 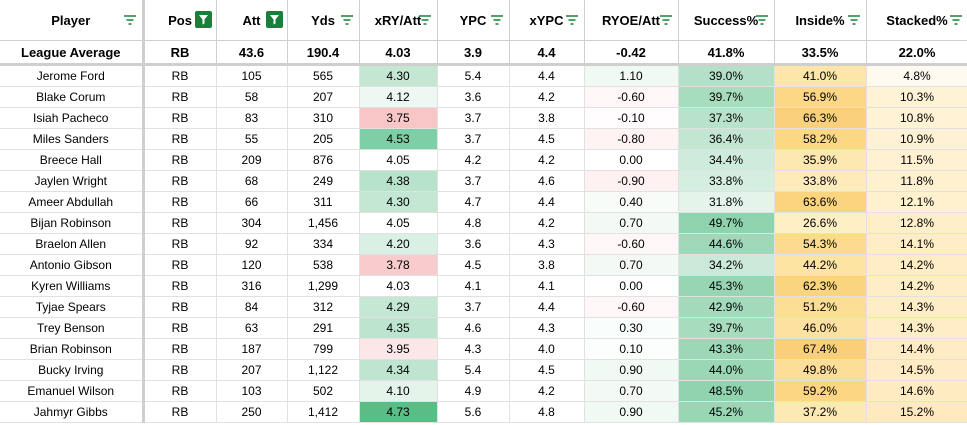 What do you see at coordinates (252, 139) in the screenshot?
I see `cell-att: 55` at bounding box center [252, 139].